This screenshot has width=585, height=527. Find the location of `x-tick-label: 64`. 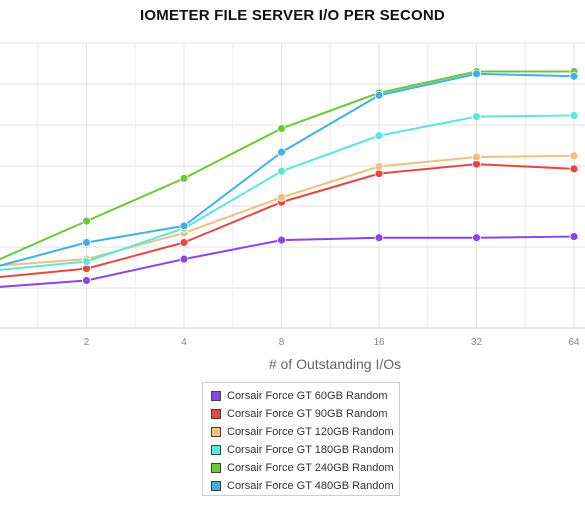

x-tick-label: 64 is located at coordinates (574, 342).